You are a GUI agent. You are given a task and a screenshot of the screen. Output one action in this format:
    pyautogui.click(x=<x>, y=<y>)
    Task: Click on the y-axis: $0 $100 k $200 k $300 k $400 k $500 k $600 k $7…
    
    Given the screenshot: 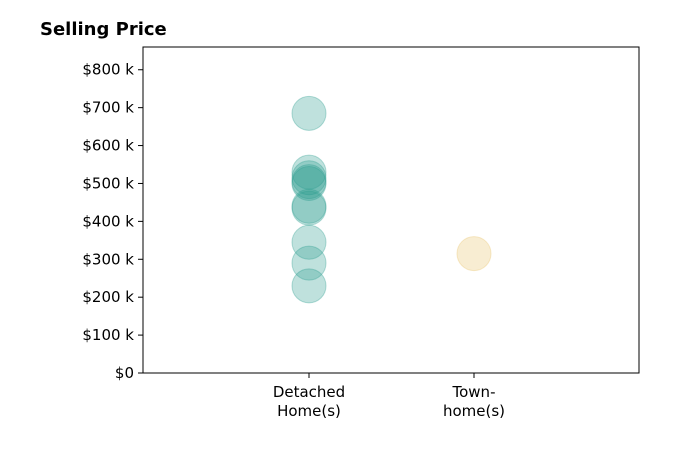 What is the action you would take?
    pyautogui.click(x=112, y=221)
    